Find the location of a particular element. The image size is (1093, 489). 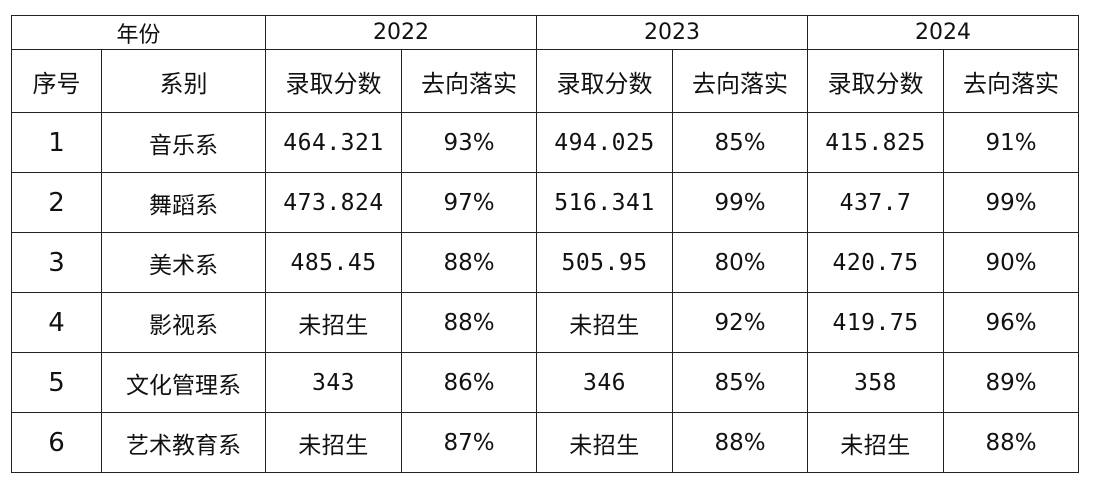

column-header-index: 序号 is located at coordinates (56, 81).